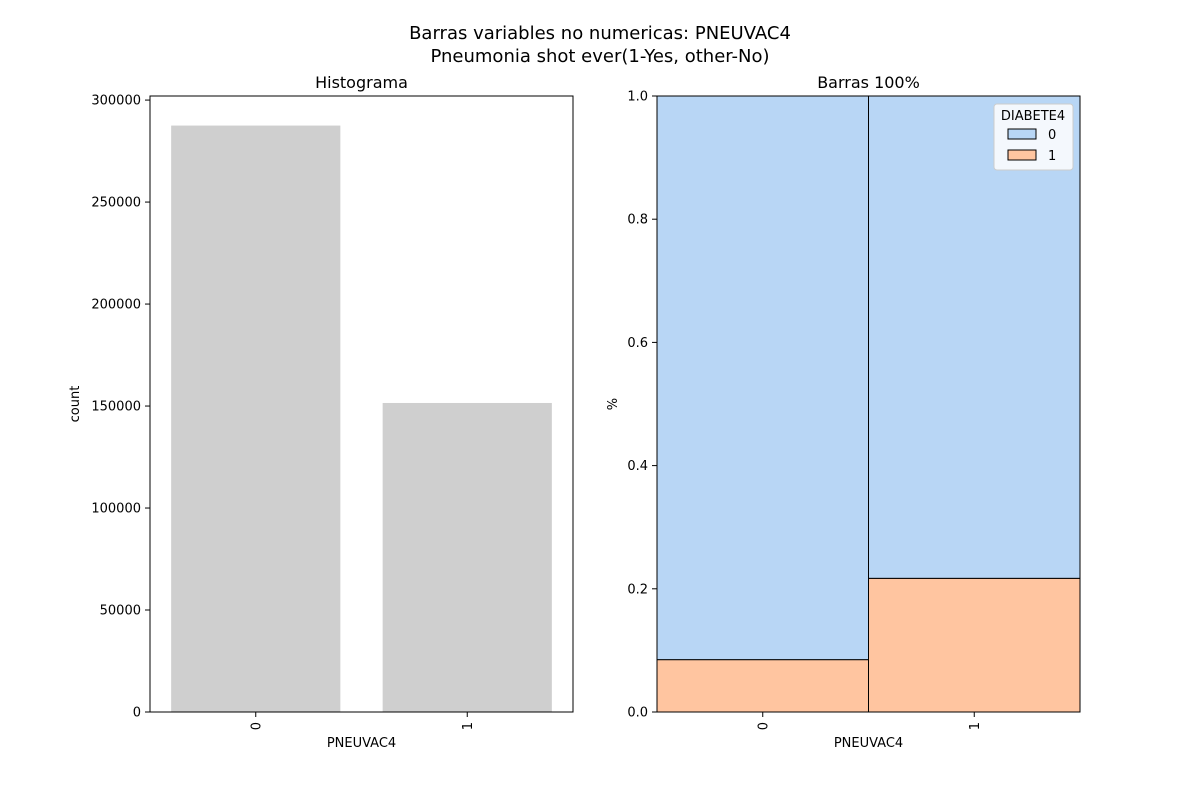 This screenshot has width=1200, height=800. Describe the element at coordinates (116, 305) in the screenshot. I see `histogram-y-tick-label: 200000` at that location.